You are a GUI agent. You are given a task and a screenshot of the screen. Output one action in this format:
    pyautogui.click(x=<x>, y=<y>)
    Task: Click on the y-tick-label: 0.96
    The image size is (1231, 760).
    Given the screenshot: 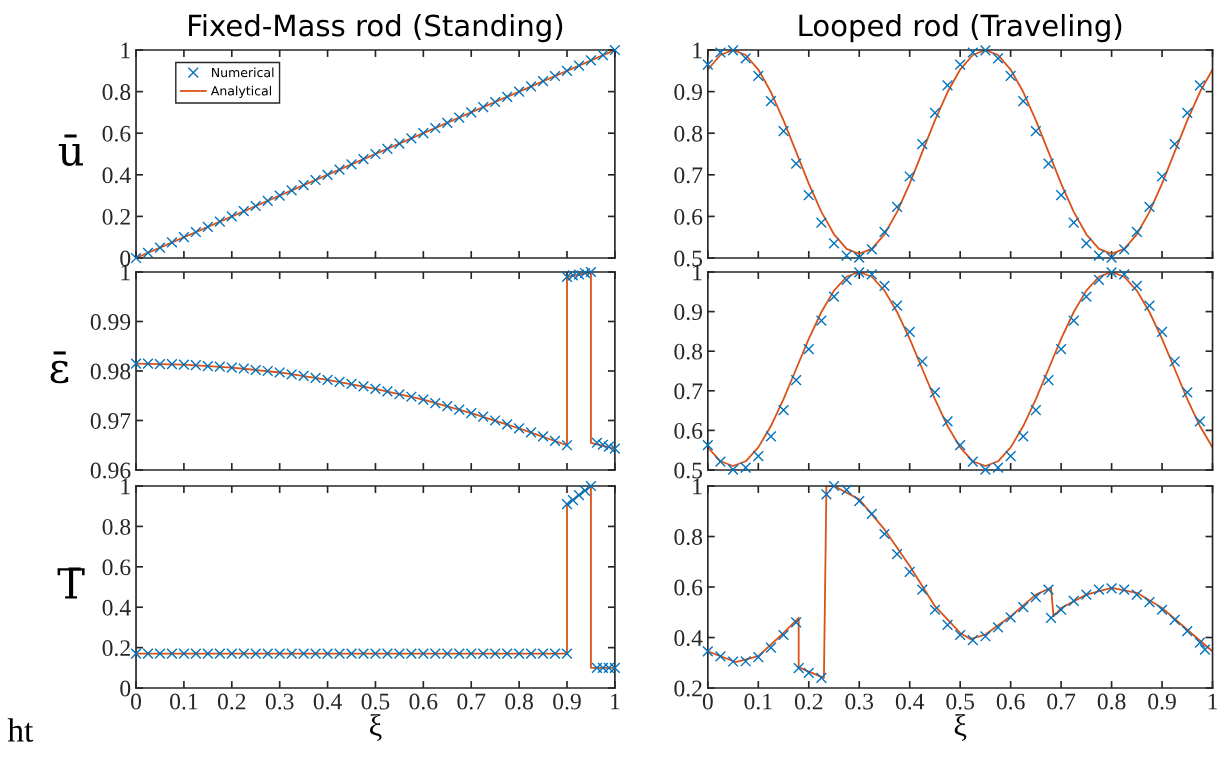 What is the action you would take?
    pyautogui.click(x=110, y=470)
    